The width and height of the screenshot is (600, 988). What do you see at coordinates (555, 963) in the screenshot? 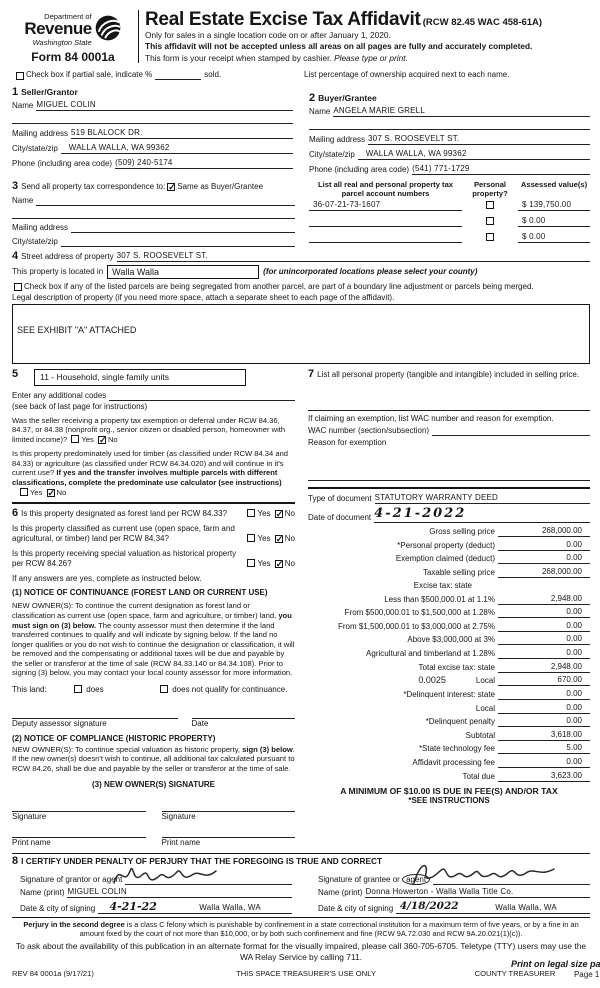
I see `print-legal-note: Print on legal size pap` at bounding box center [555, 963].